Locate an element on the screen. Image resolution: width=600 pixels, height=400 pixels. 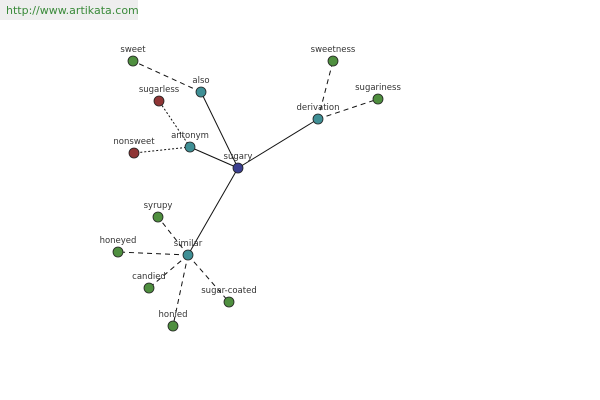
node-label: also is located at coordinates (200, 81).